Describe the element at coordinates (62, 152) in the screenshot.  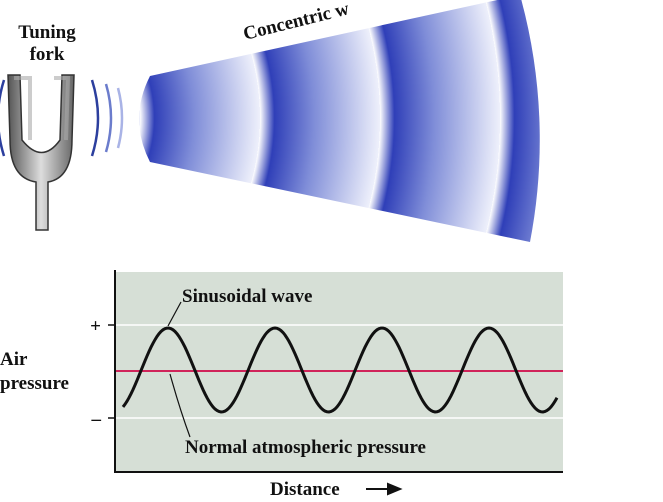
I see `tuning-fork` at that location.